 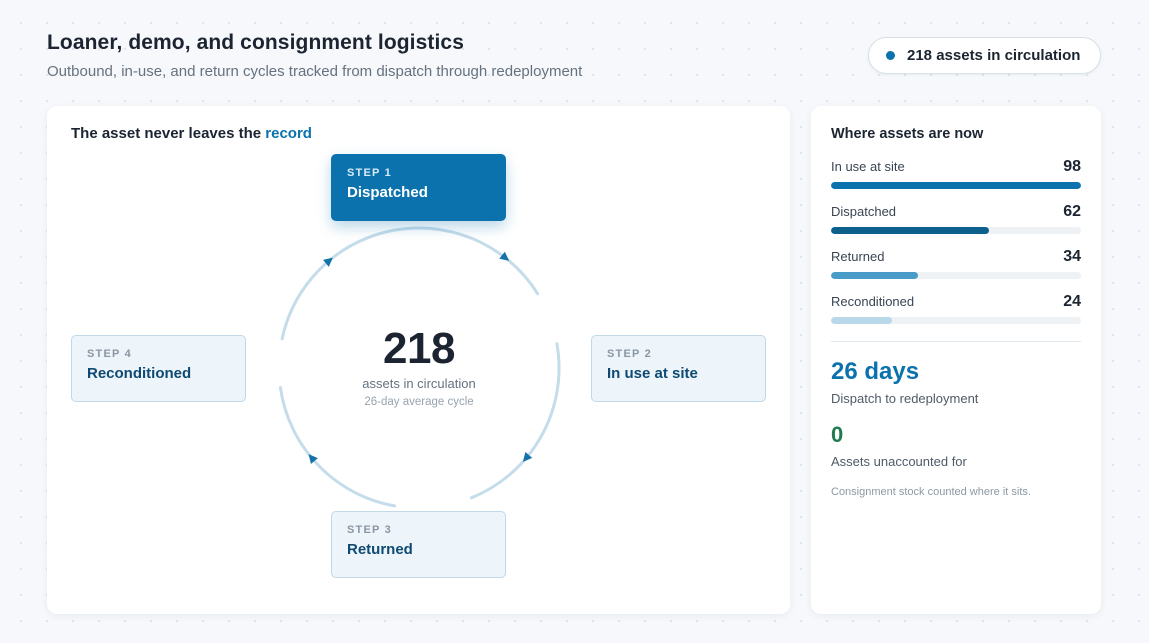 I want to click on step-label: Returned, so click(x=380, y=549).